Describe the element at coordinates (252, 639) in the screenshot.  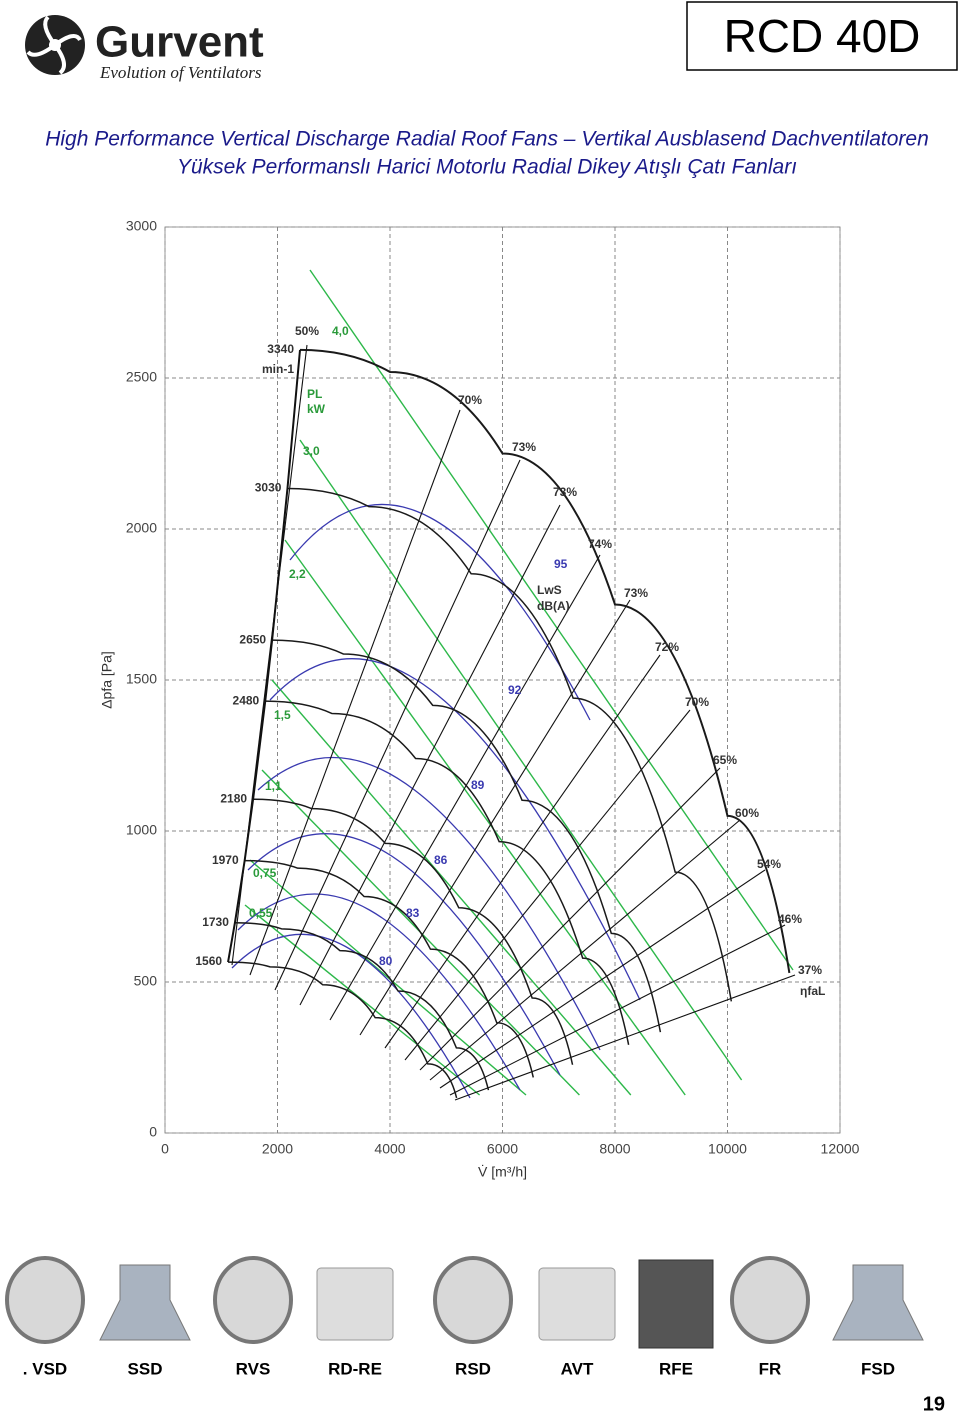
I see `speed-label: 2650` at that location.